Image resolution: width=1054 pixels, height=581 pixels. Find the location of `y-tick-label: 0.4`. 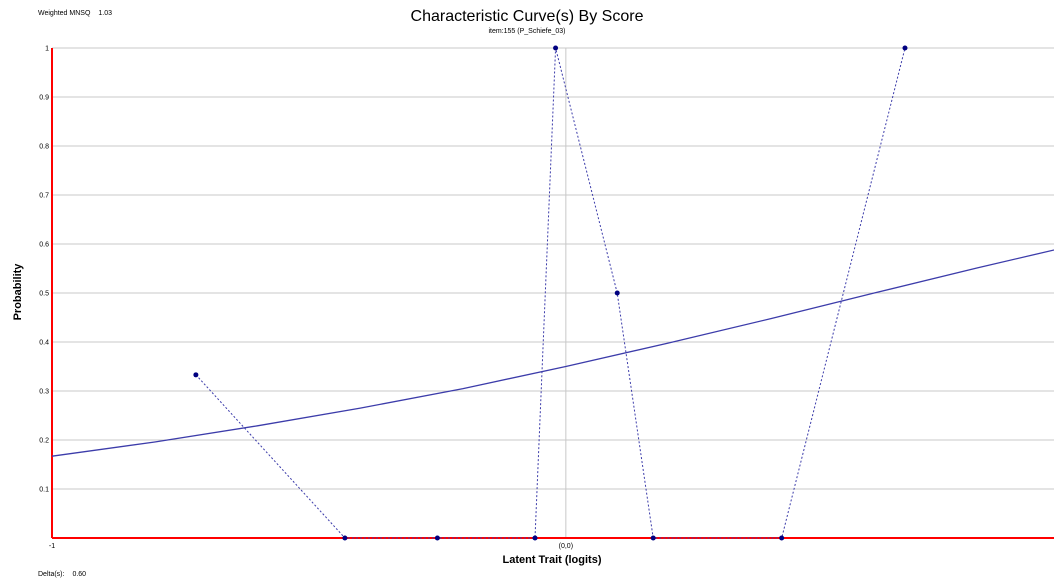

y-tick-label: 0.4 is located at coordinates (44, 343).